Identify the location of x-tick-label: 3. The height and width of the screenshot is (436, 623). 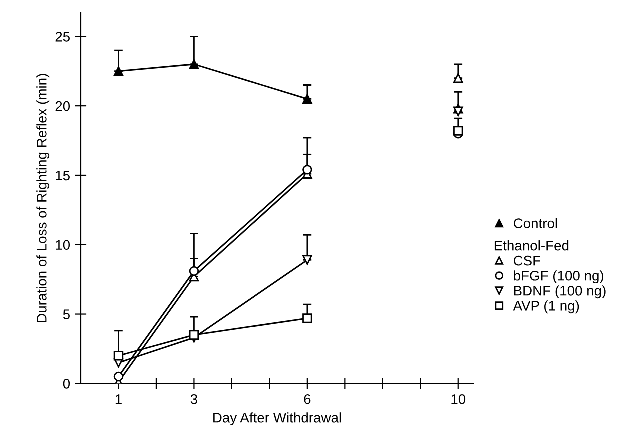
(194, 399).